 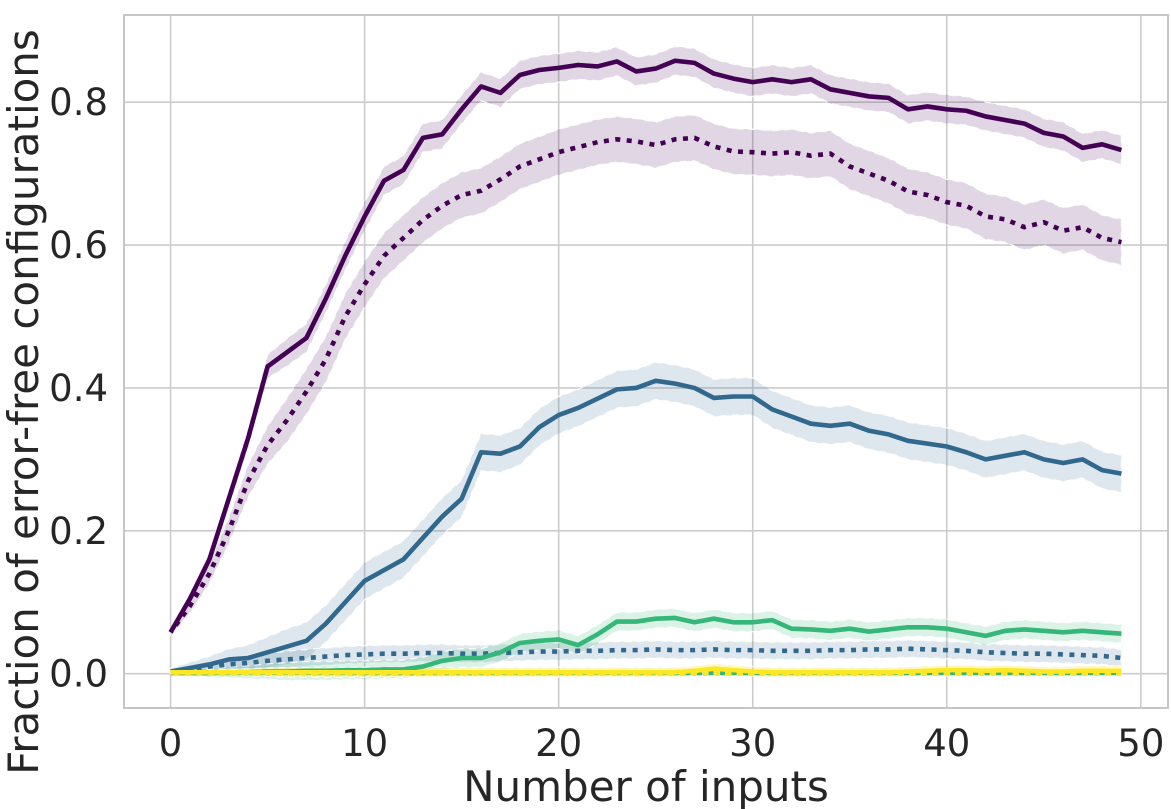 What do you see at coordinates (78, 388) in the screenshot?
I see `y-tick-label: 0.4` at bounding box center [78, 388].